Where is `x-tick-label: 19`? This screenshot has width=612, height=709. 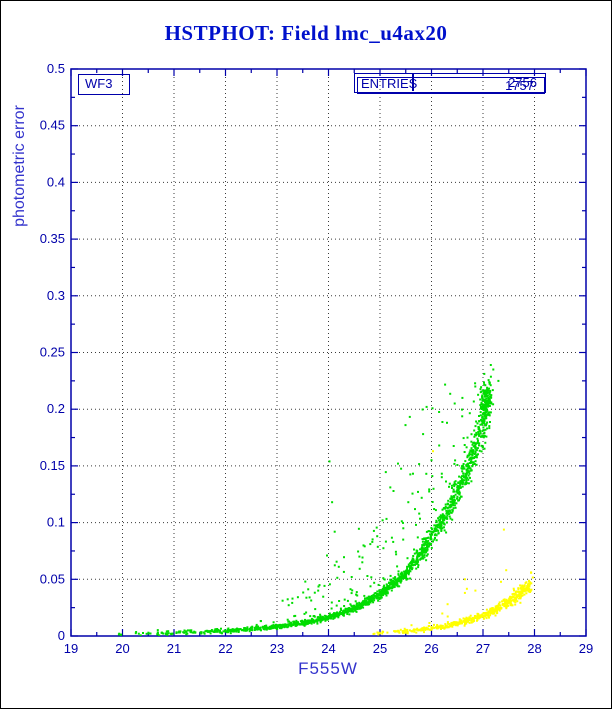
x-tick-label: 19 is located at coordinates (71, 648).